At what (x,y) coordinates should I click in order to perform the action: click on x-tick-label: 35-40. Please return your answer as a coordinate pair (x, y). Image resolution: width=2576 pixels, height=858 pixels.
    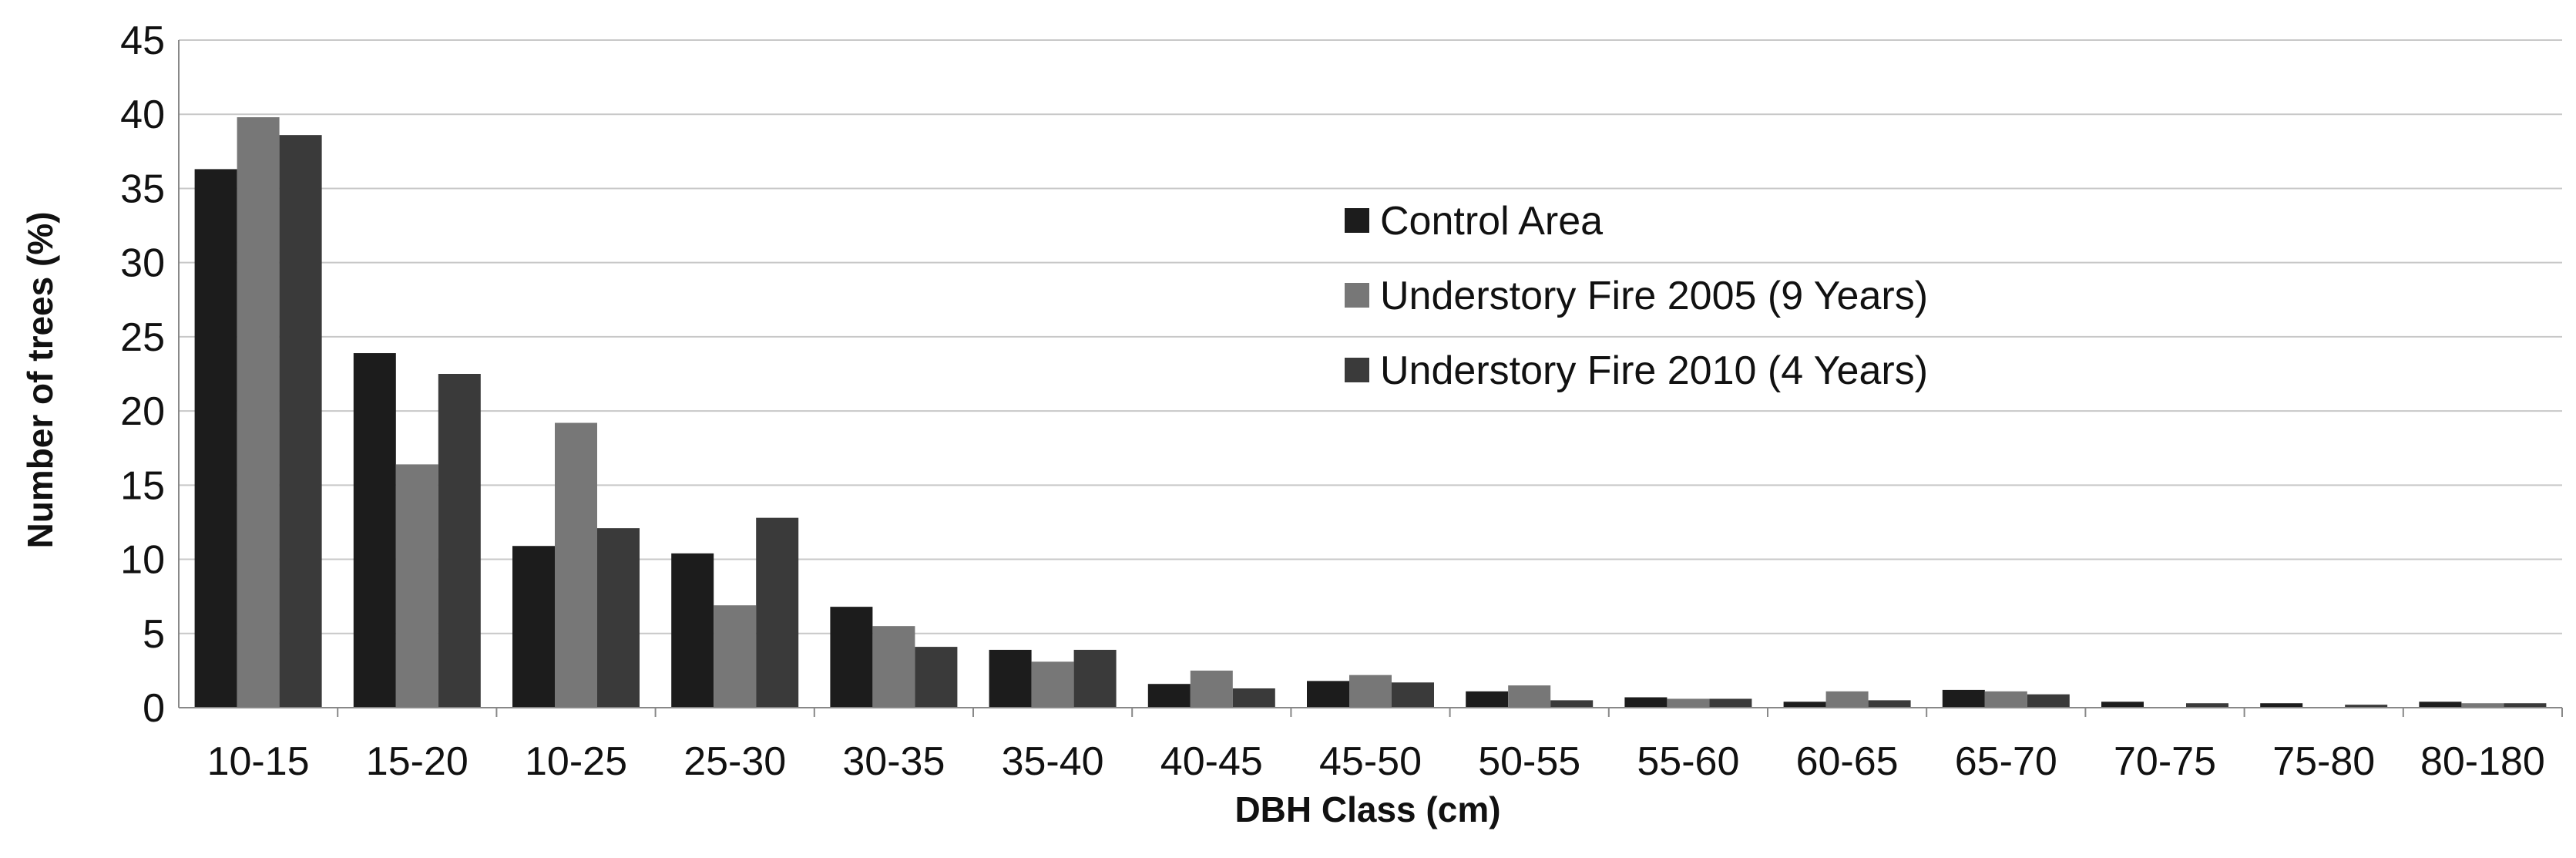
    Looking at the image, I should click on (1053, 761).